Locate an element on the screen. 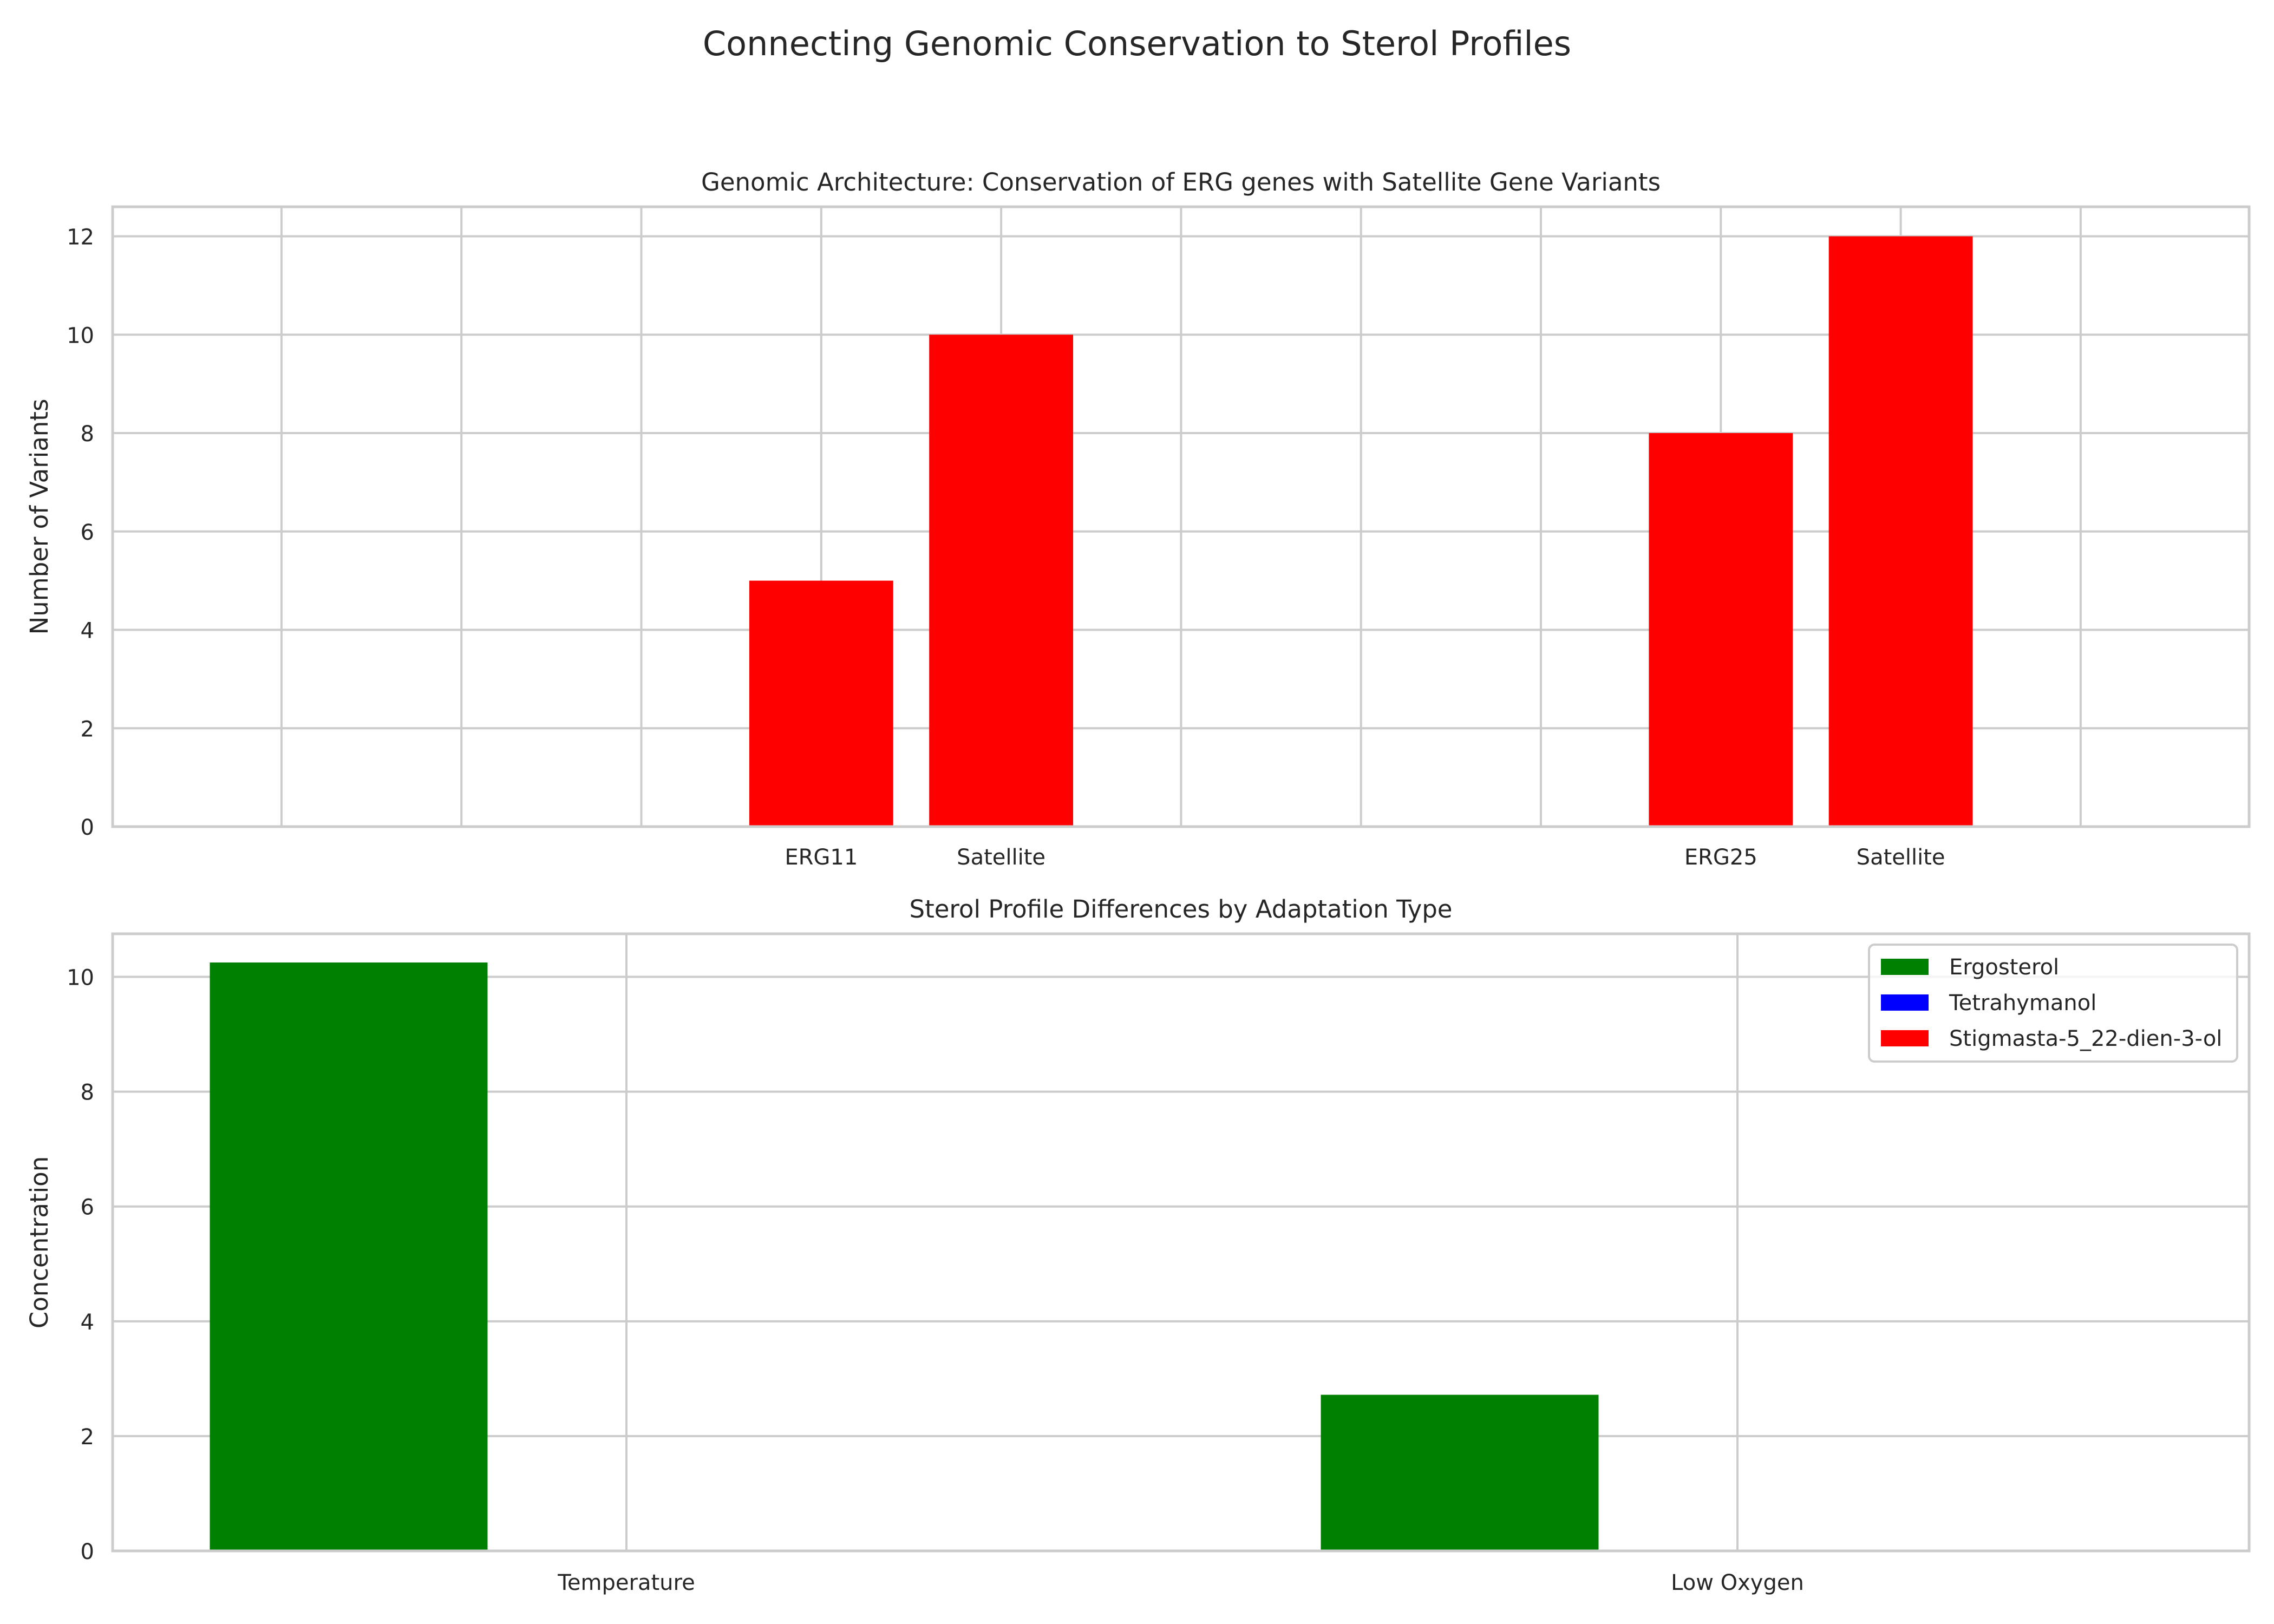 The height and width of the screenshot is (1624, 2274). sterol-xtick-label: Low Oxygen is located at coordinates (1738, 1582).